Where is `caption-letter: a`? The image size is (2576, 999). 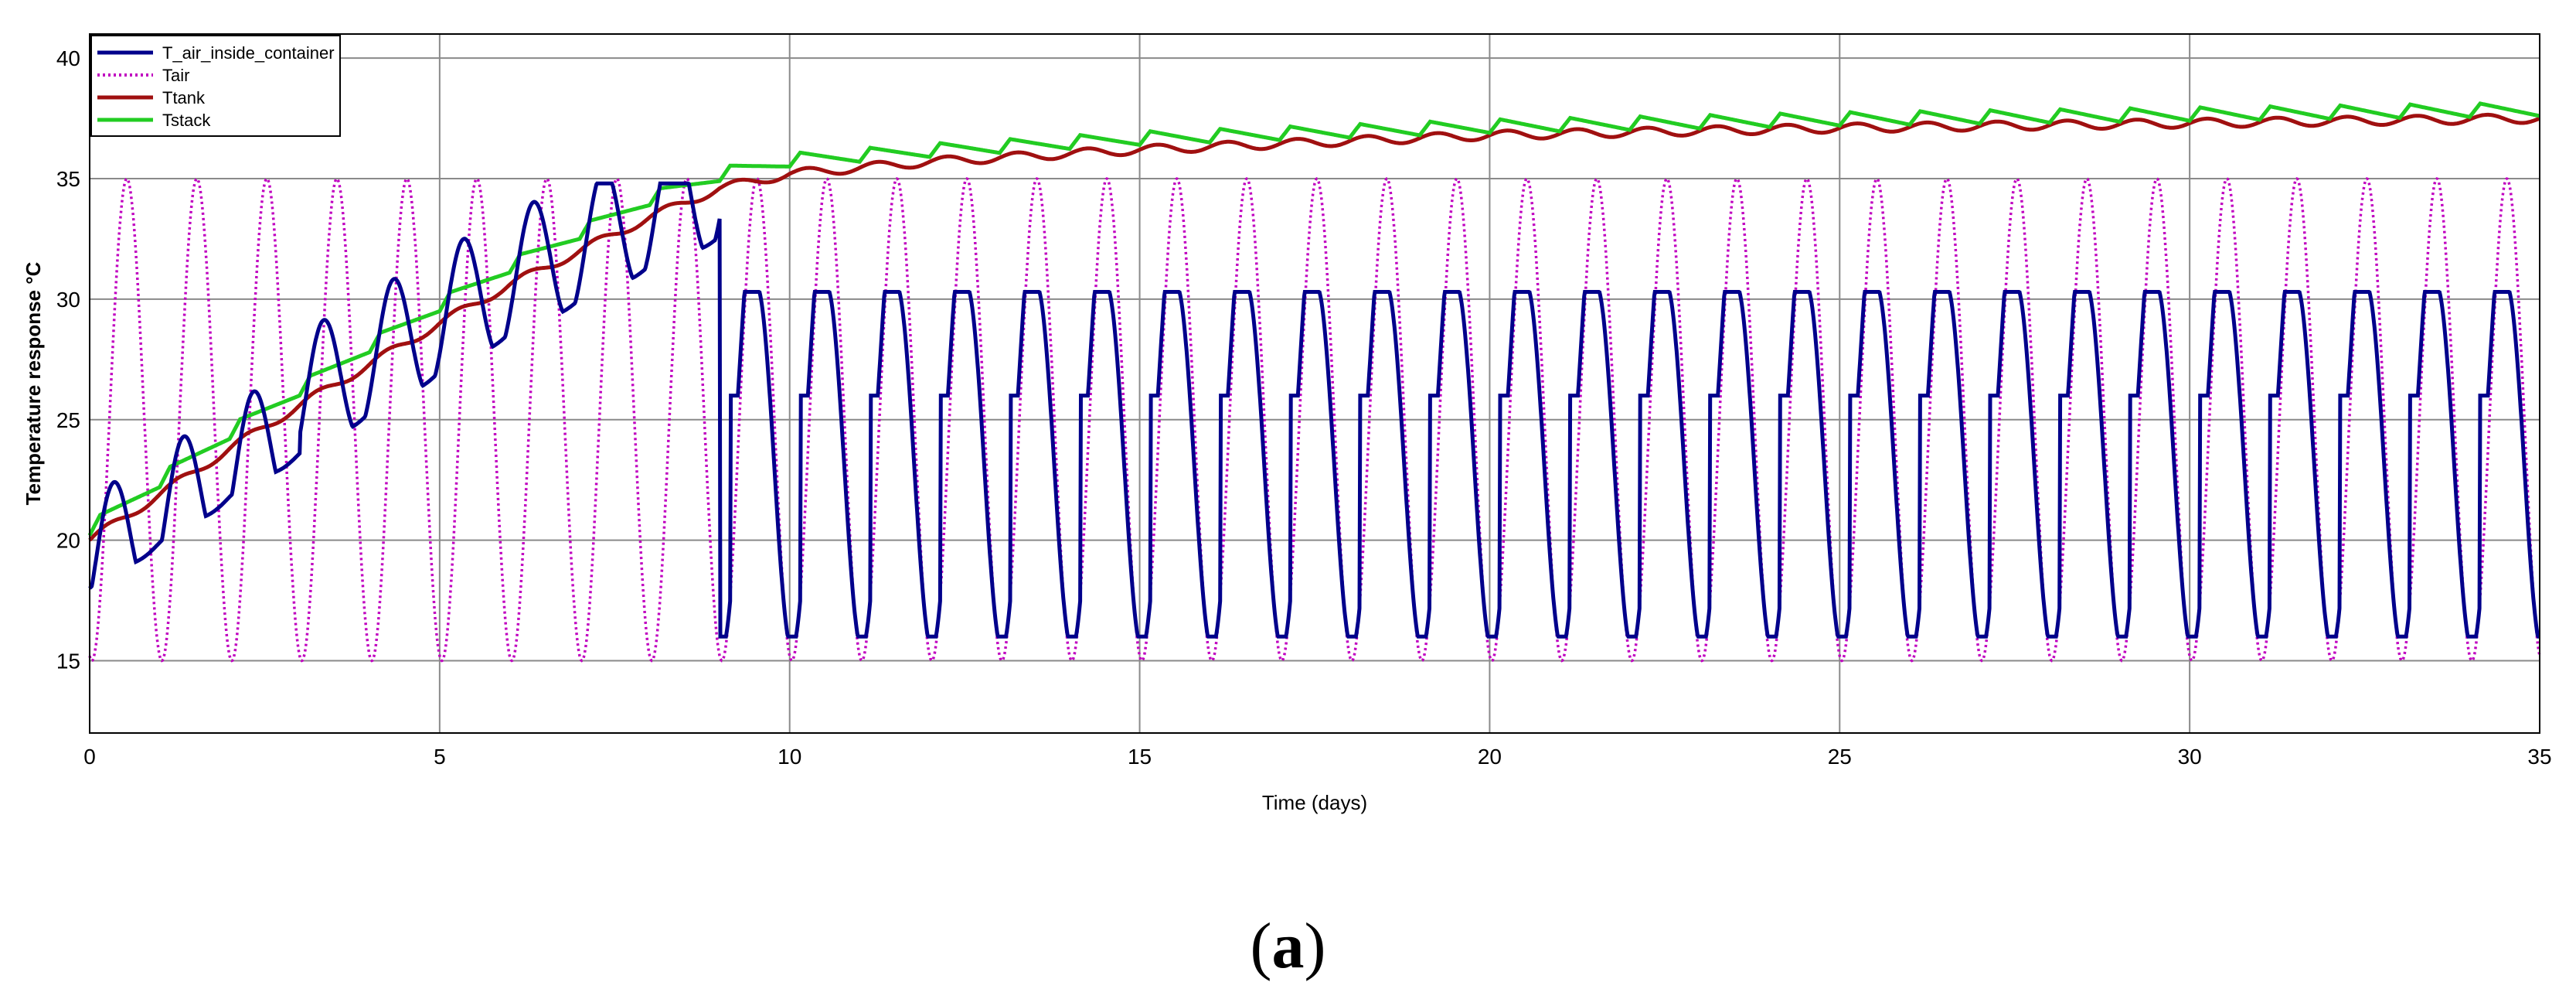 caption-letter: a is located at coordinates (1288, 946).